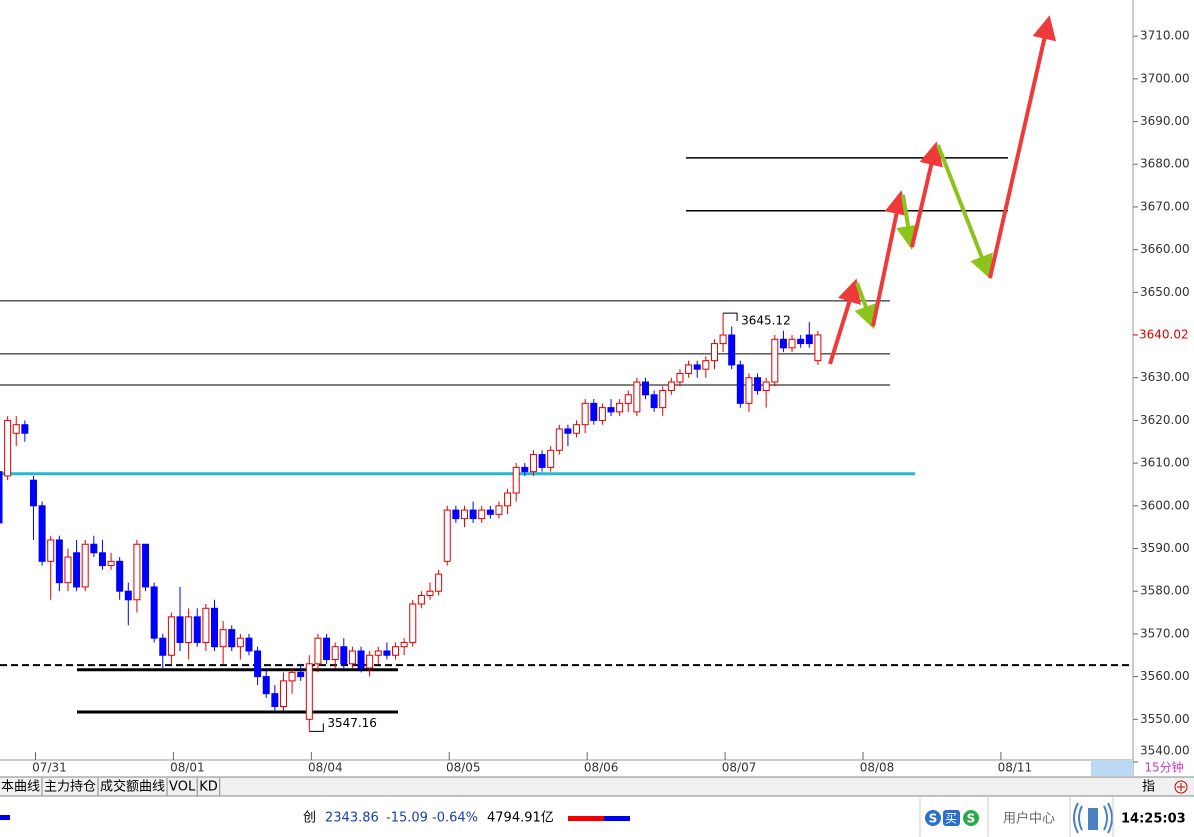 This screenshot has height=837, width=1194. What do you see at coordinates (1165, 420) in the screenshot?
I see `y-tick-label: 3620.00` at bounding box center [1165, 420].